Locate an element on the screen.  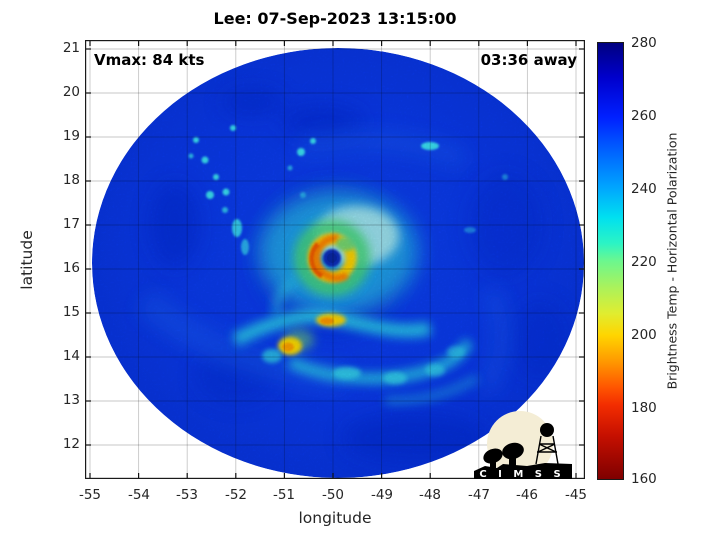
x-tick-label: -53 is located at coordinates (187, 495).